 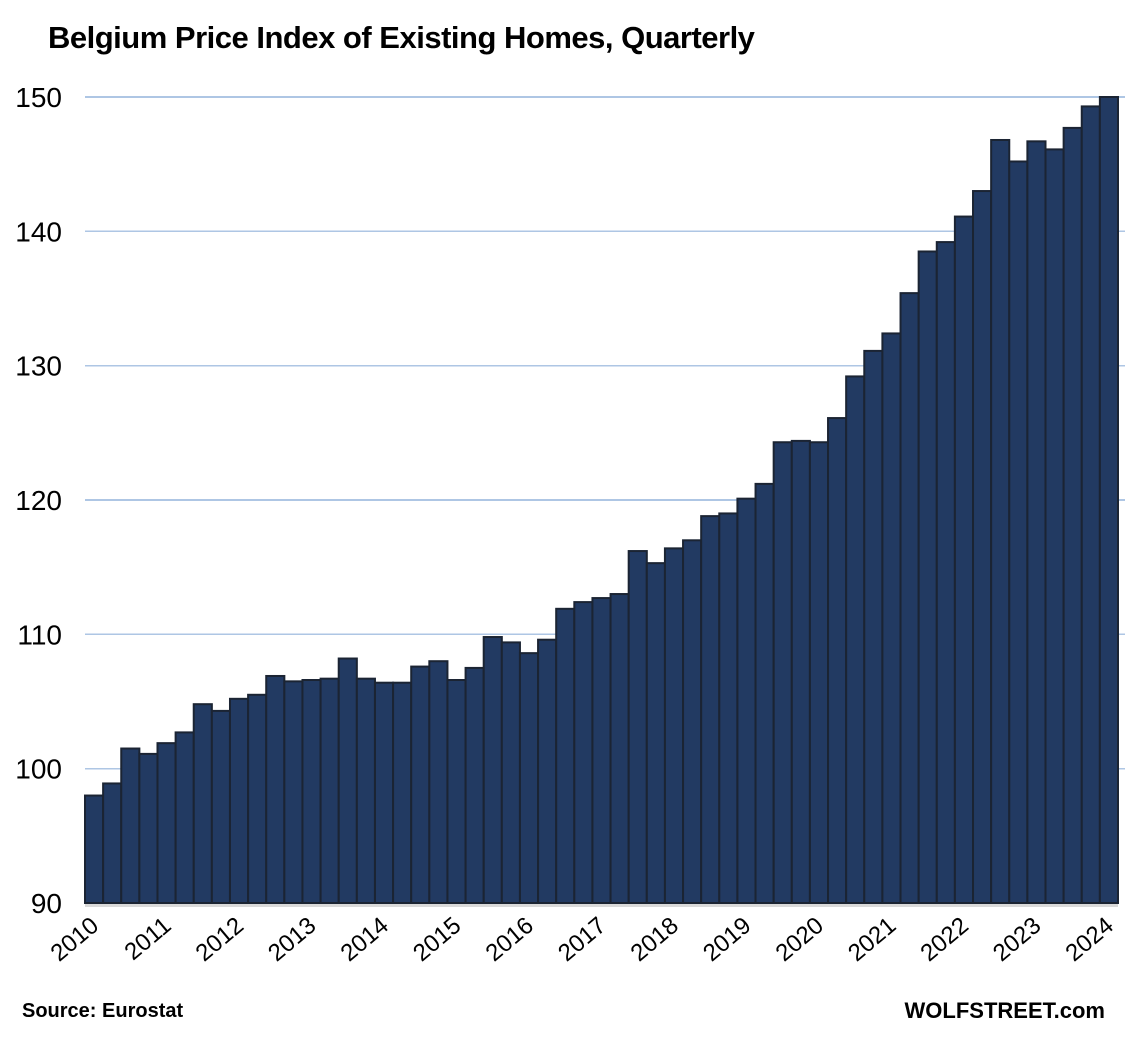 What do you see at coordinates (103, 1011) in the screenshot?
I see `source-label: Source: Eurostat` at bounding box center [103, 1011].